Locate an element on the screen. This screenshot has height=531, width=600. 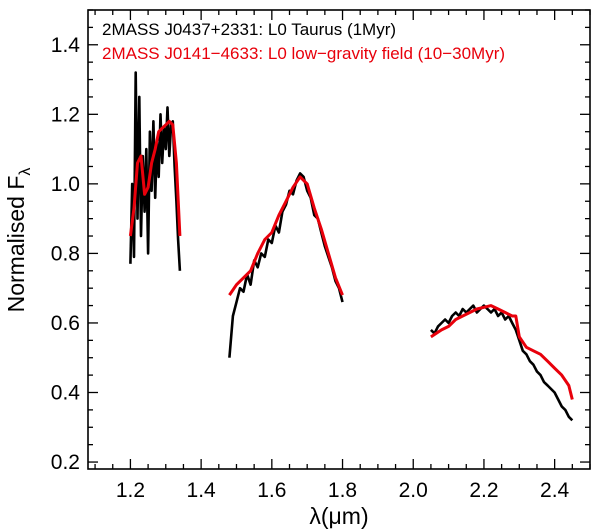
y-tick-label: 0.2 is located at coordinates (65, 462).